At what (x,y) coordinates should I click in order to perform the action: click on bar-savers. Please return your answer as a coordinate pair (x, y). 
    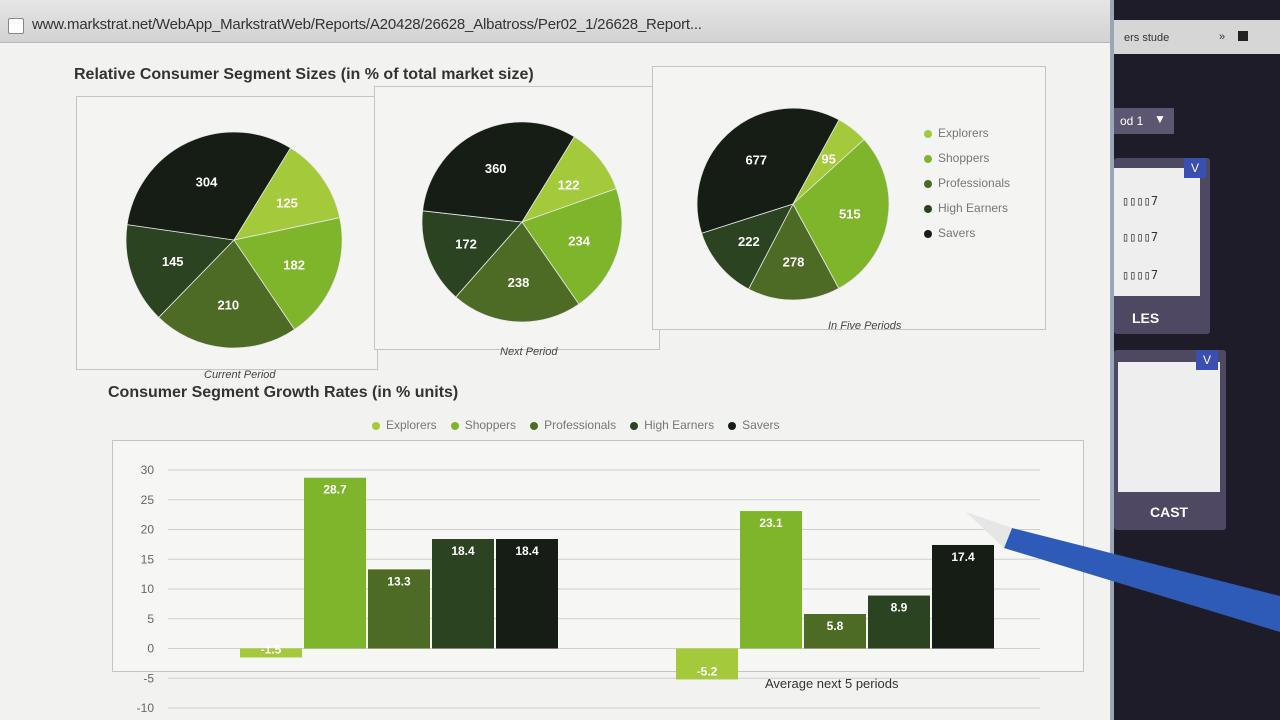
    Looking at the image, I should click on (963, 596).